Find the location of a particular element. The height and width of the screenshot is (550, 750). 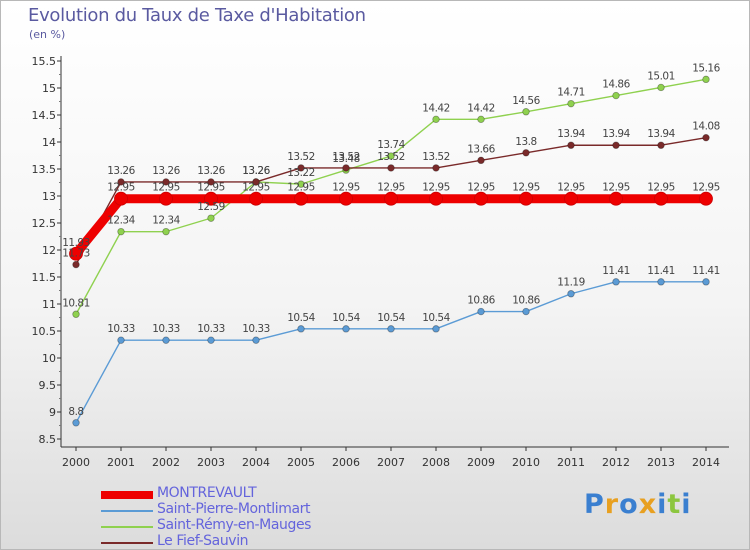

legend-item-le-fief-sauvin: Le Fief-Sauvin is located at coordinates (261, 541).